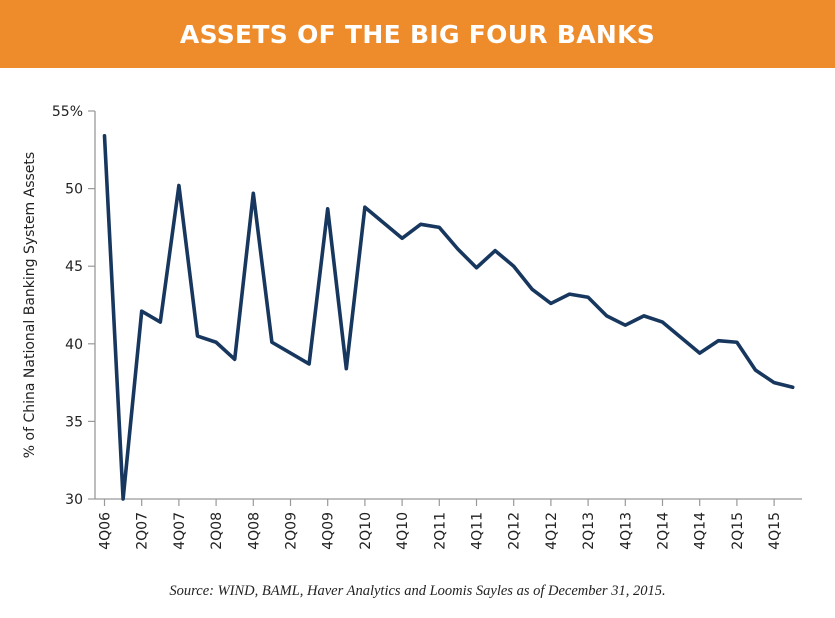 The width and height of the screenshot is (835, 618). I want to click on x-tick-label: 4Q14, so click(701, 531).